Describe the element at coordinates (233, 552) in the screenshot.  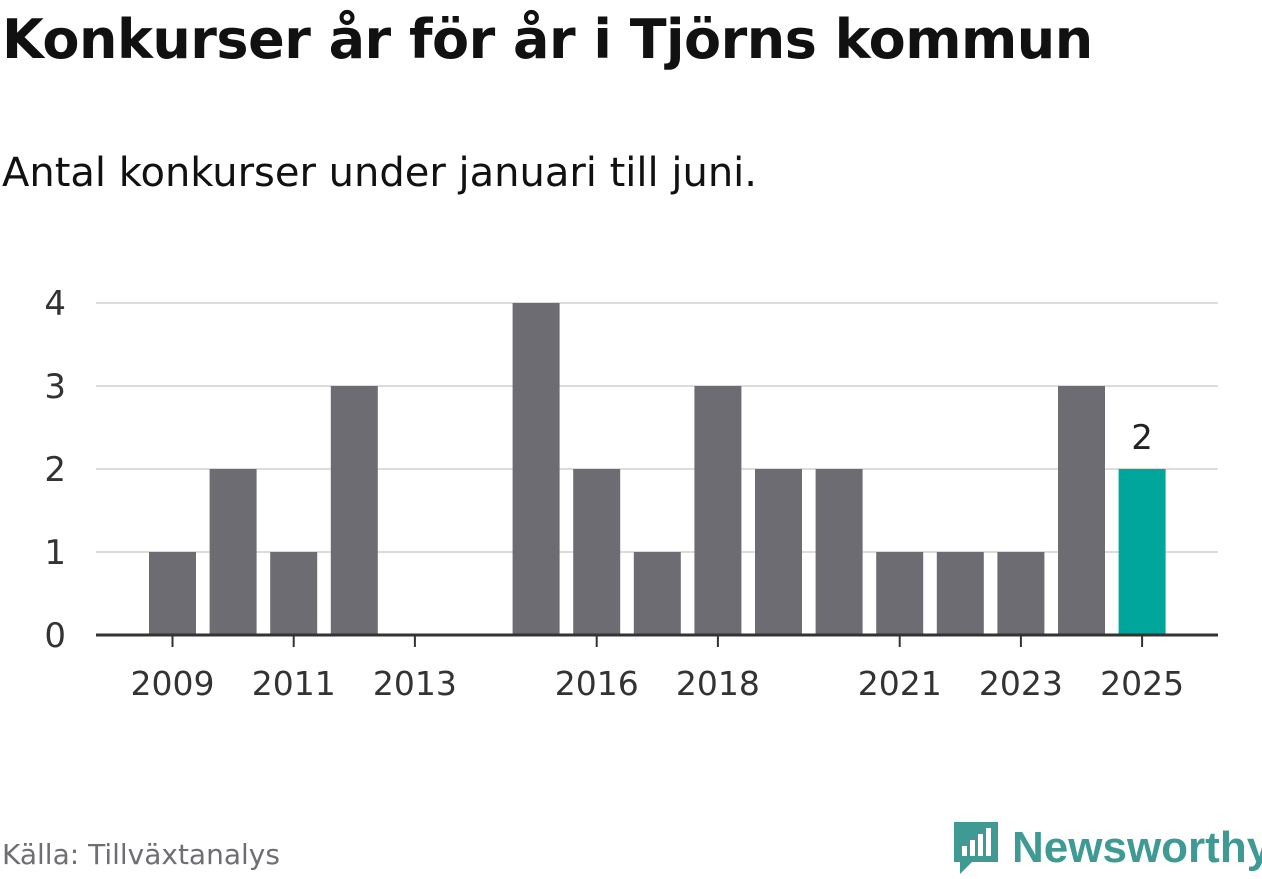
I see `bar-2010` at that location.